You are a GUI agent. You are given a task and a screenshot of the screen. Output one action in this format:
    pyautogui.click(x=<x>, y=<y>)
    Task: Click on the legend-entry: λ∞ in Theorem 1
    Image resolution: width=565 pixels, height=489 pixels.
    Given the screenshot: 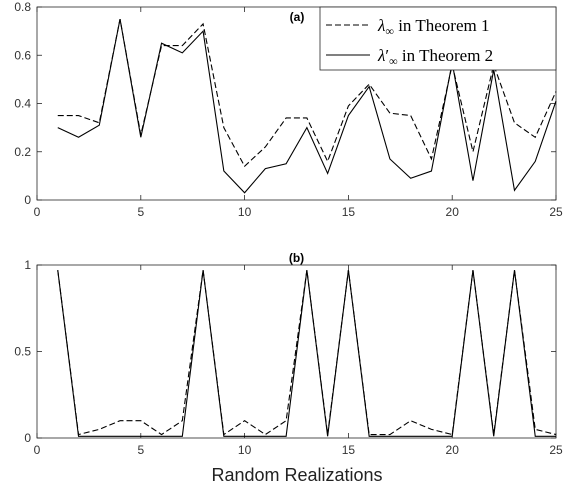 What is the action you would take?
    pyautogui.click(x=433, y=27)
    